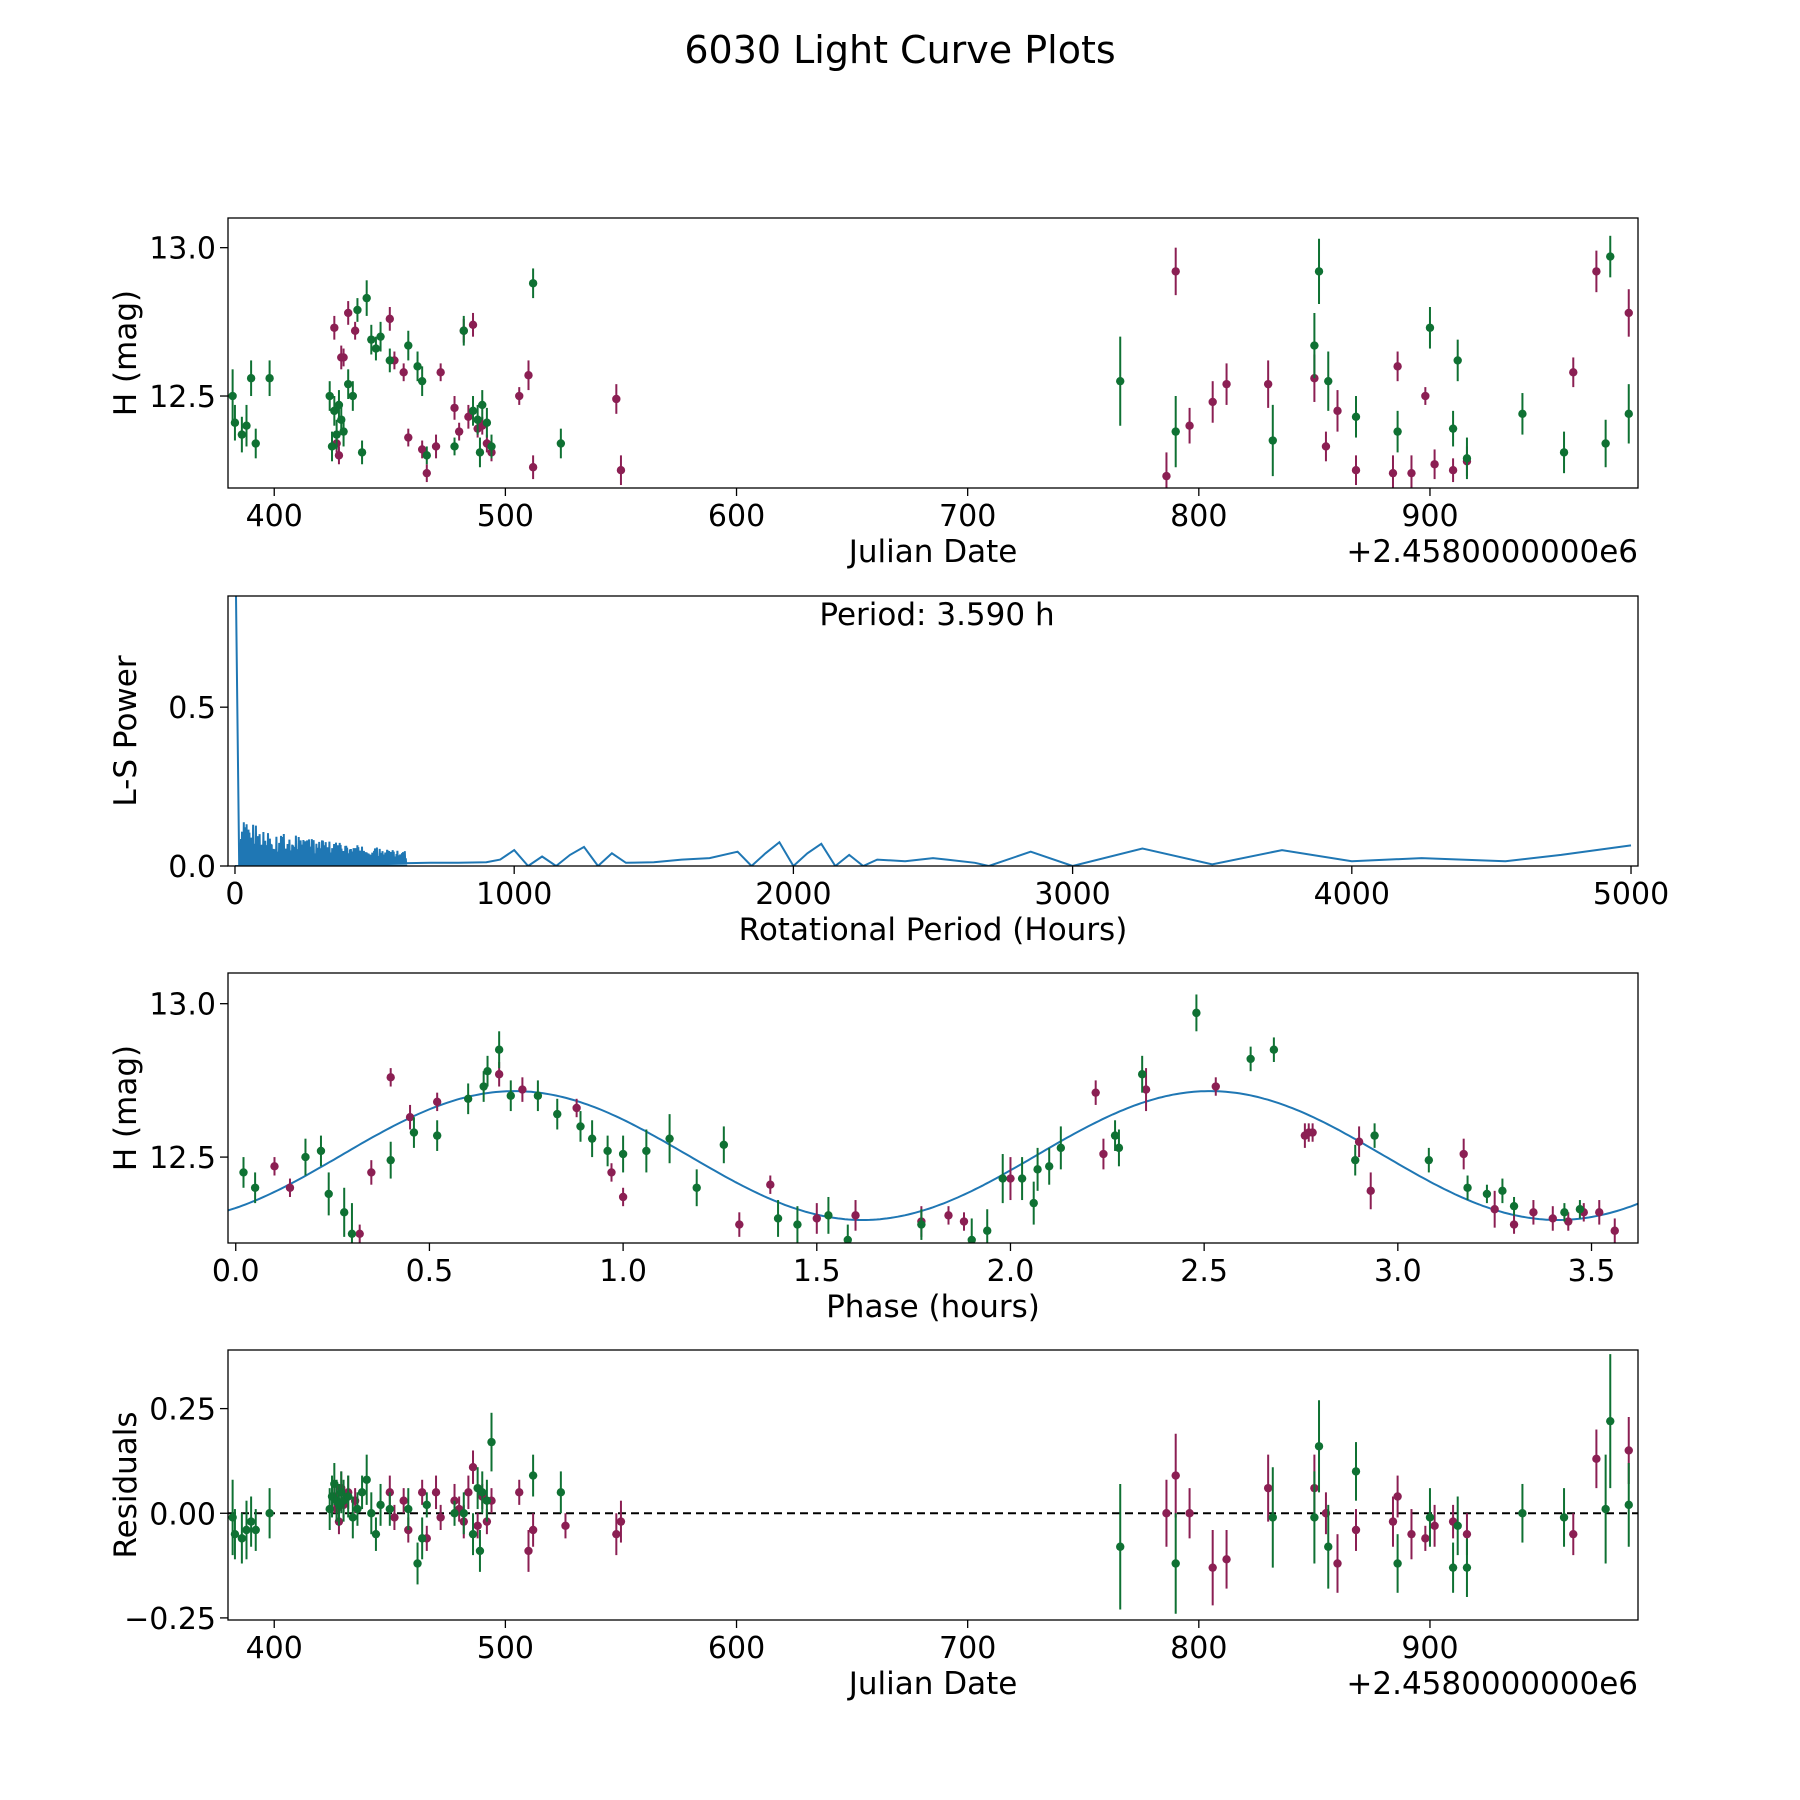 Image resolution: width=1800 pixels, height=1800 pixels. I want to click on figure-title: 6030 Light Curve Plots, so click(900, 50).